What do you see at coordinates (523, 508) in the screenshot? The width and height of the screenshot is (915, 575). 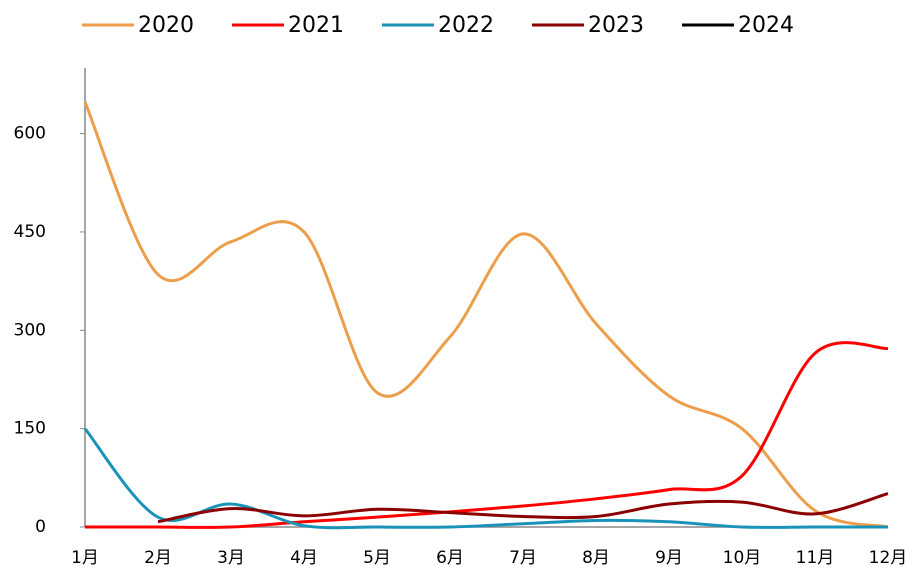 I see `series-line` at bounding box center [523, 508].